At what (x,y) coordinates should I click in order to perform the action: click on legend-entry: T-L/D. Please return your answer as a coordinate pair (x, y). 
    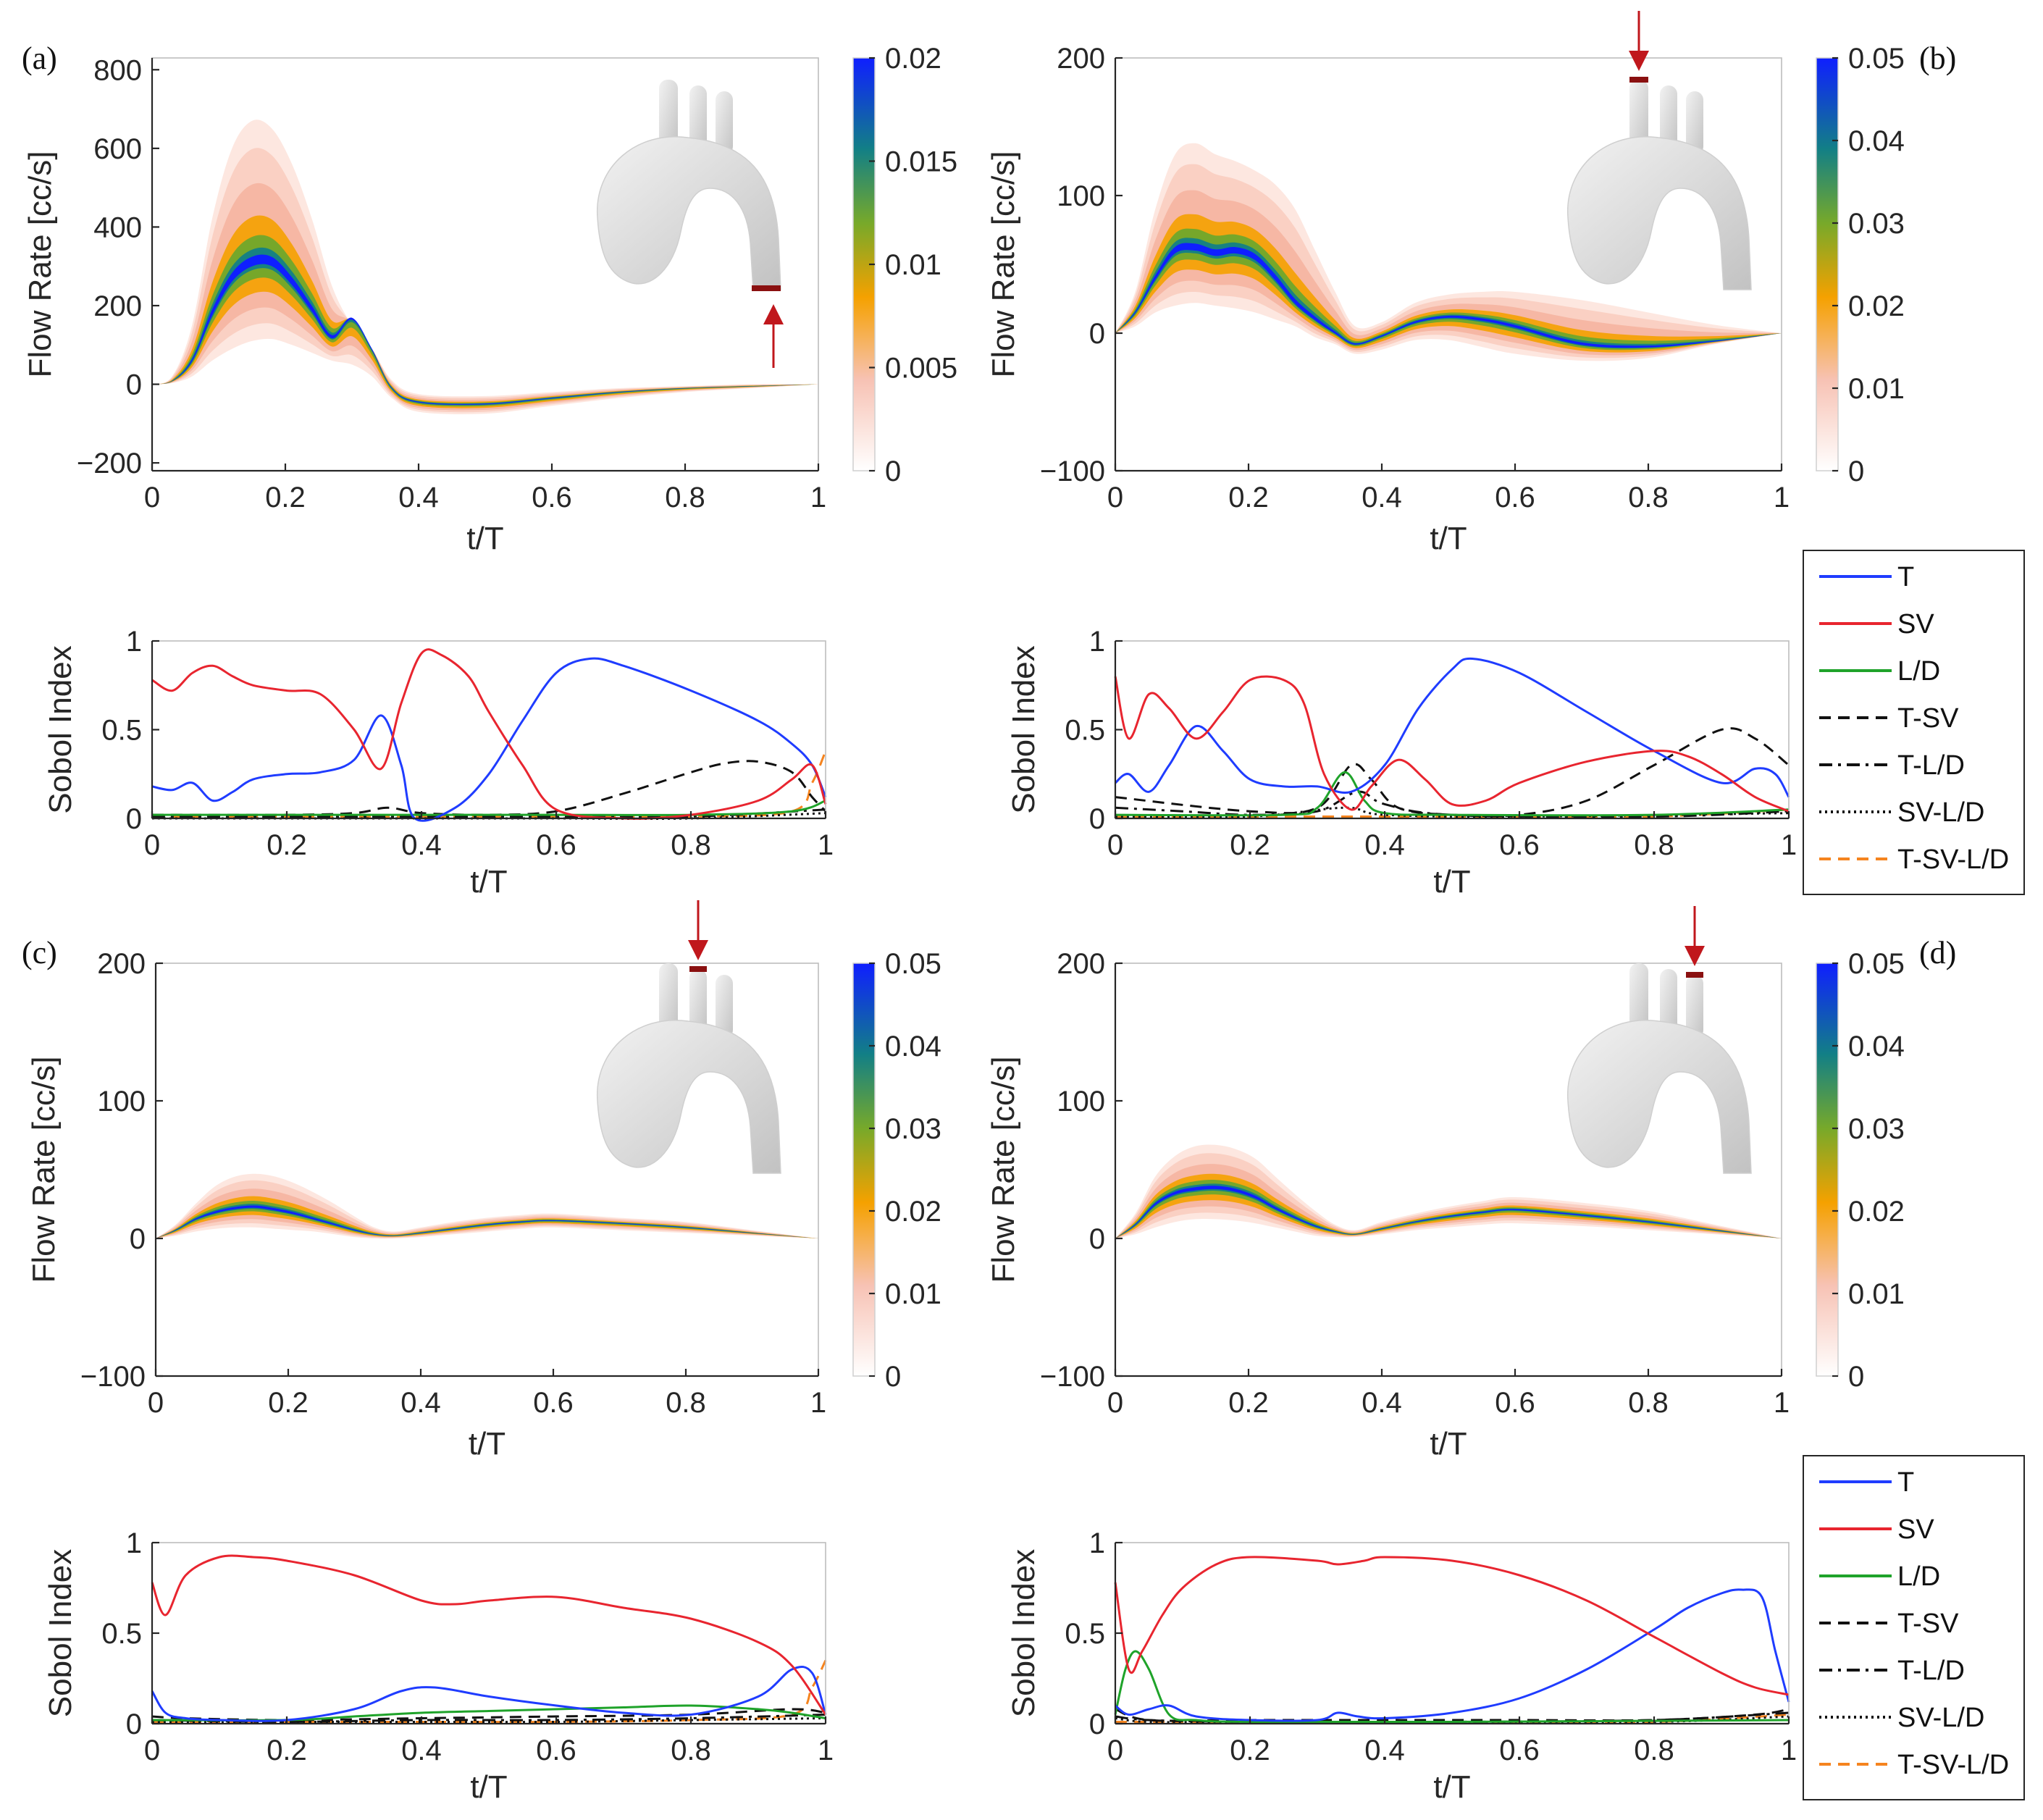
    Looking at the image, I should click on (1892, 1671).